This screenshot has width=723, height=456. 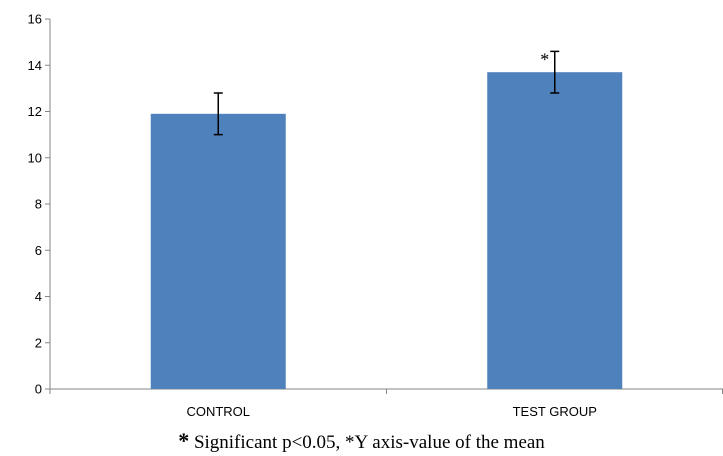 I want to click on significance-asterisk: *, so click(x=544, y=59).